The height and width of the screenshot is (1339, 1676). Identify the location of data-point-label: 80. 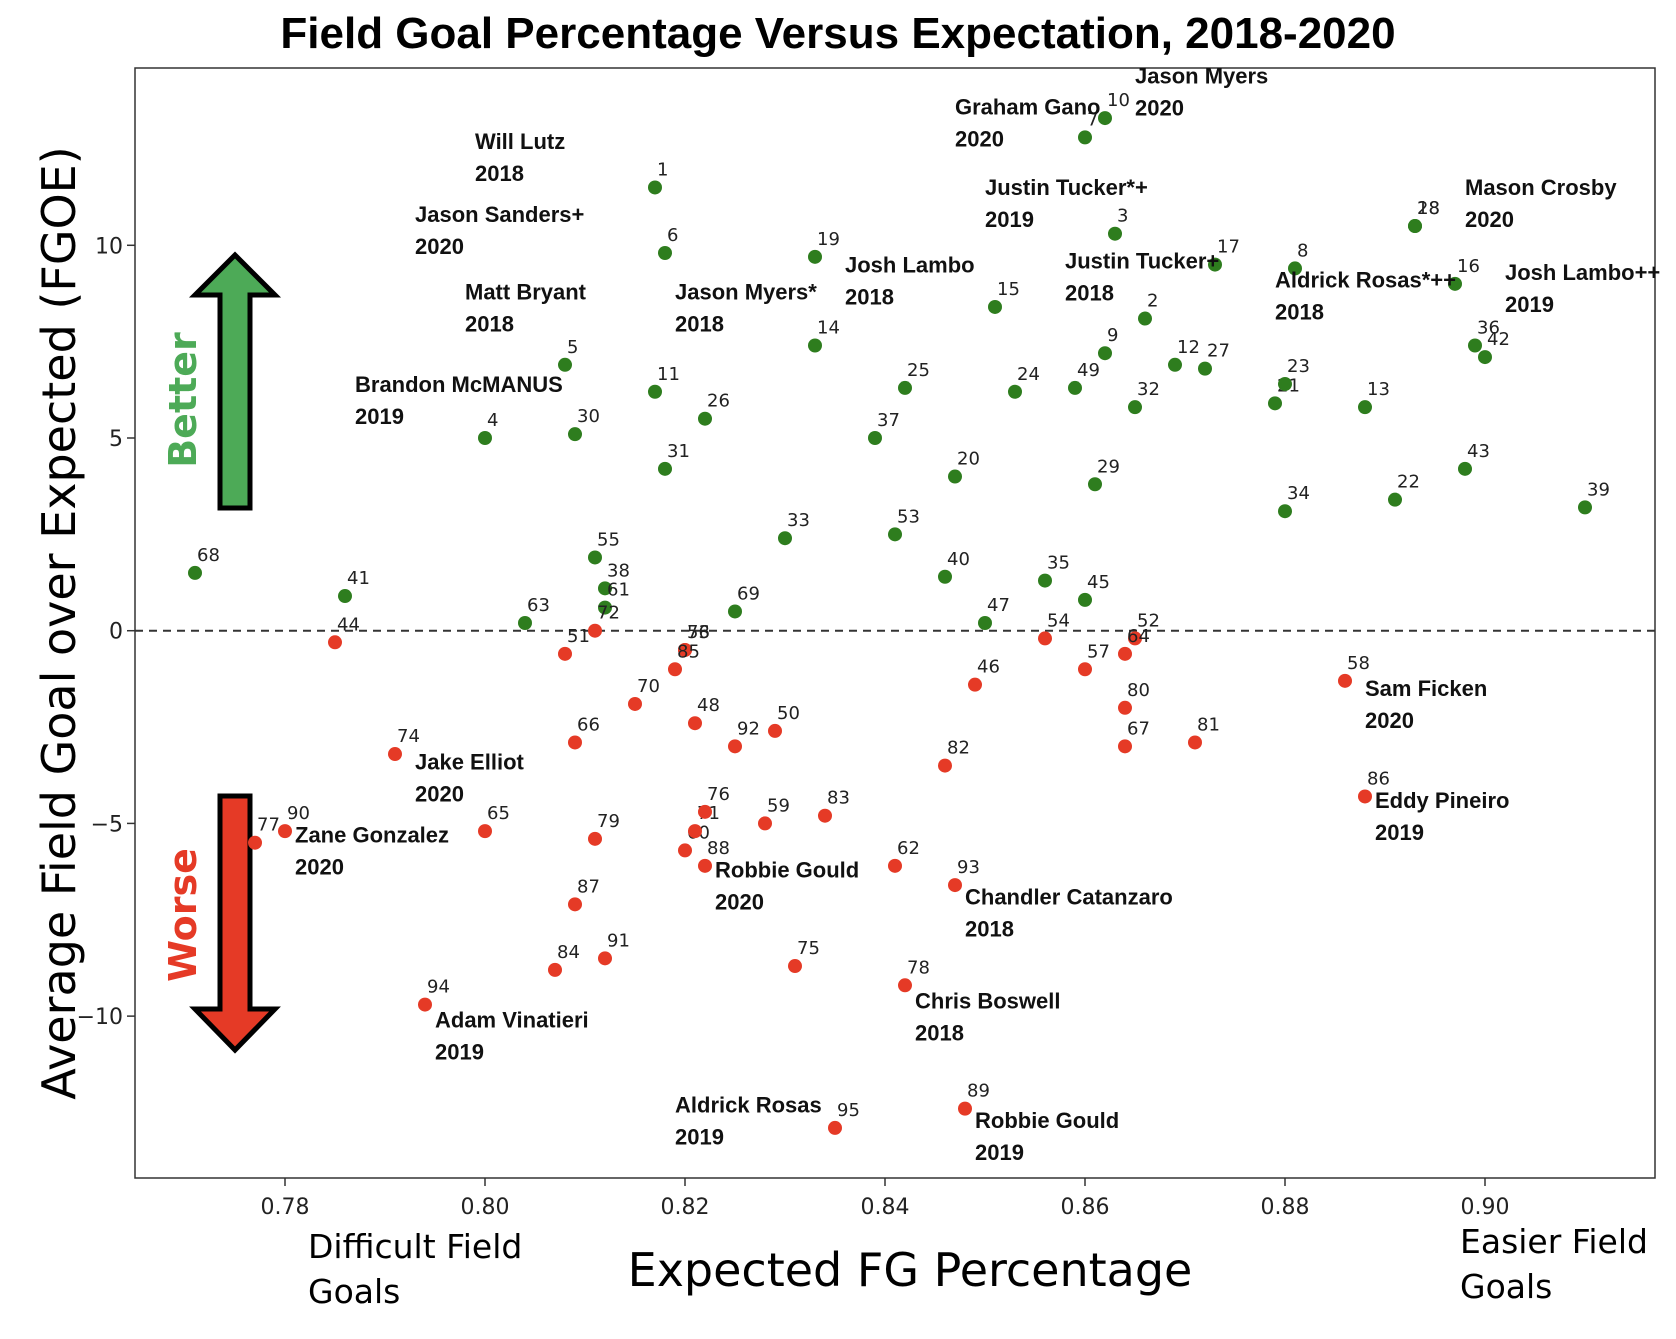
(1138, 690).